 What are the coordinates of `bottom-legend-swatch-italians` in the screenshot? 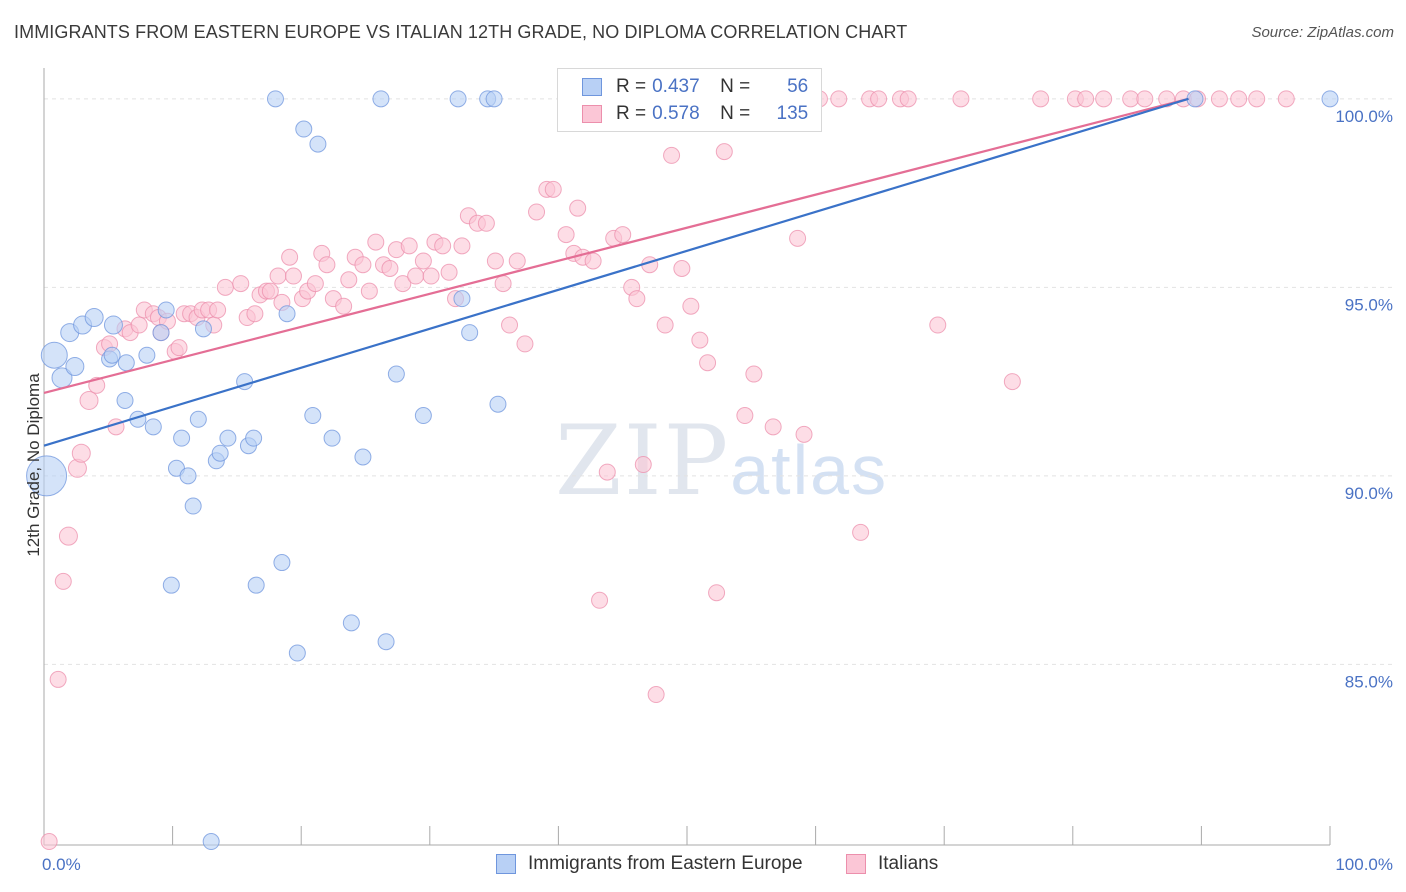 It's located at (856, 864).